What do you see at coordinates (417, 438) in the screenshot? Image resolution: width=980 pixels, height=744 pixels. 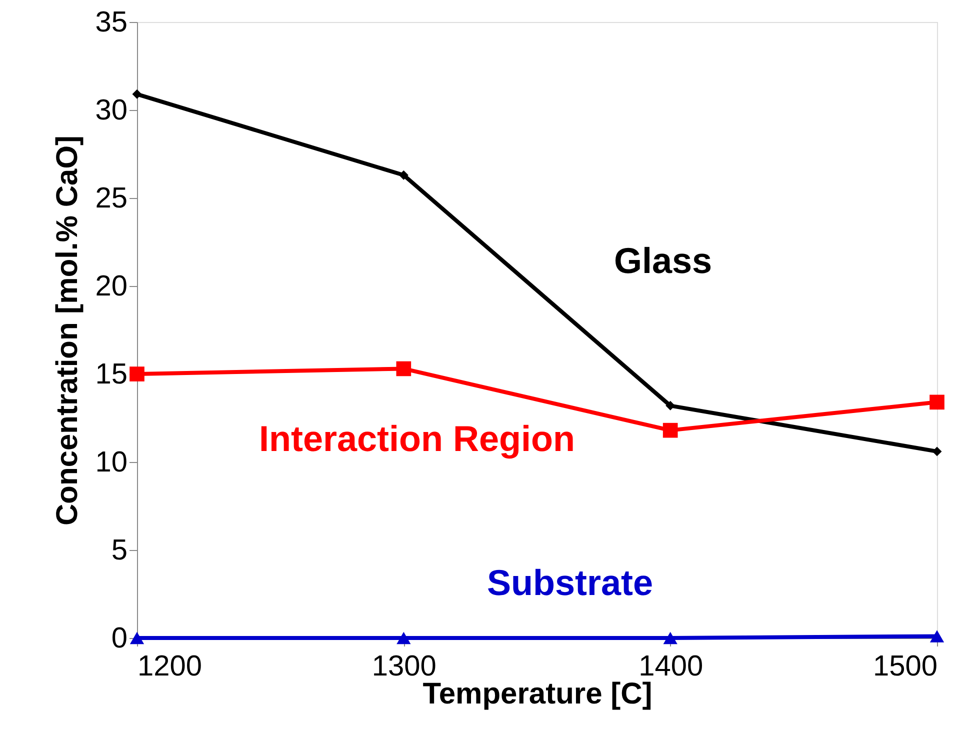 I see `series-label: Interaction Region` at bounding box center [417, 438].